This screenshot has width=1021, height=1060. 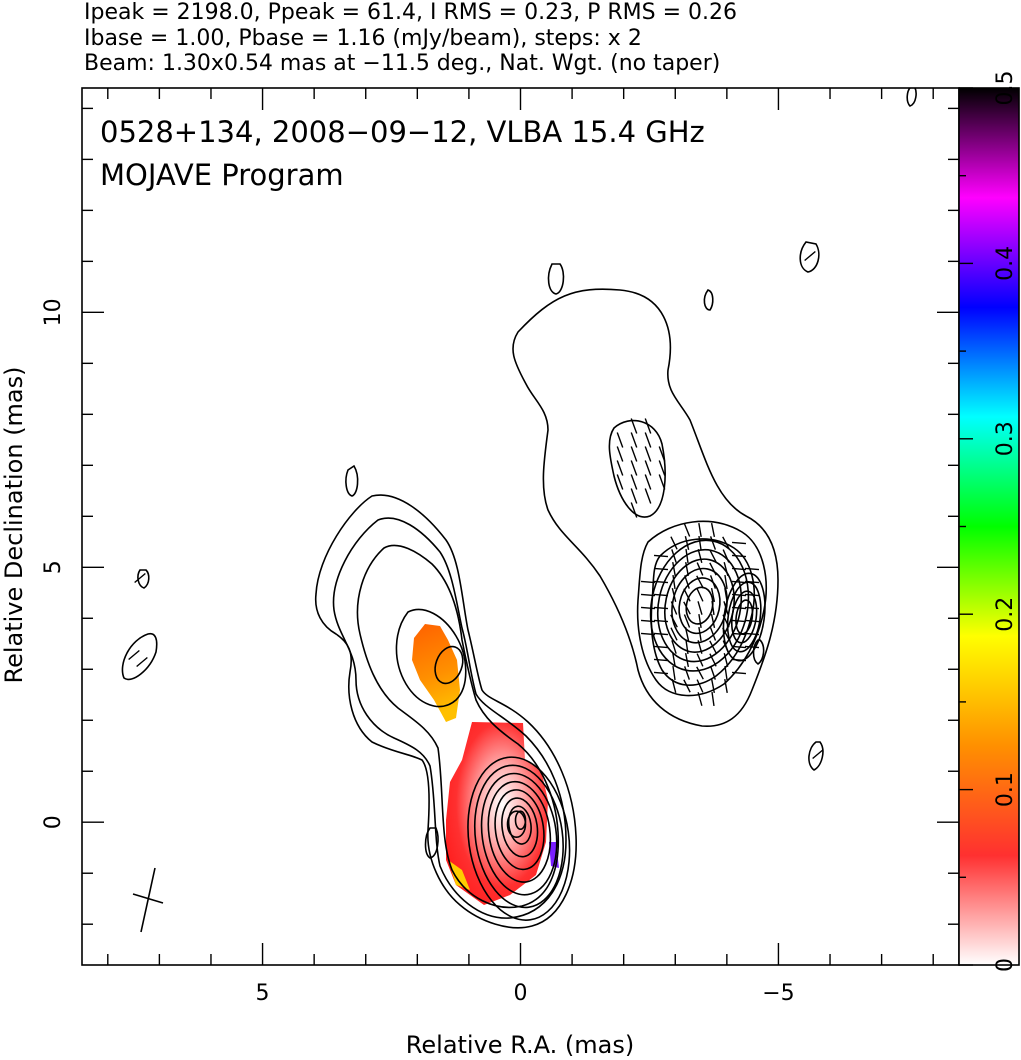 What do you see at coordinates (459, 875) in the screenshot?
I see `pol-region-core-edge` at bounding box center [459, 875].